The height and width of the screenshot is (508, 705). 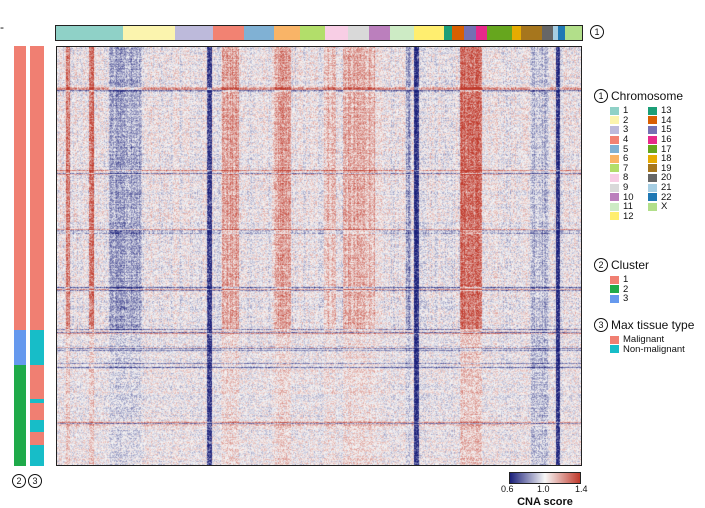 What do you see at coordinates (545, 478) in the screenshot?
I see `cna-colorbar` at bounding box center [545, 478].